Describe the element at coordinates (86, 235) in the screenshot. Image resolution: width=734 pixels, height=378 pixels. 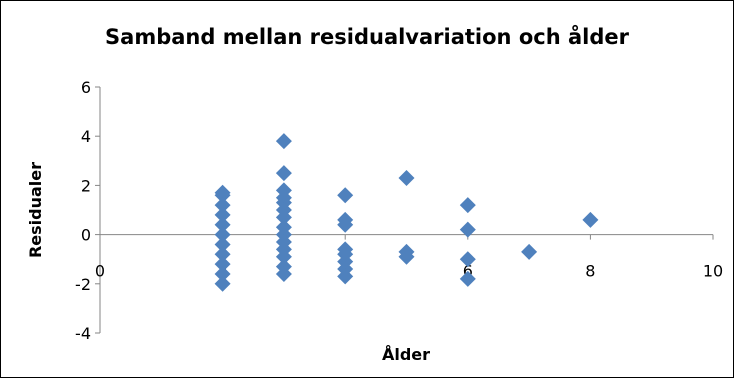
I see `y-tick-label: 0` at that location.